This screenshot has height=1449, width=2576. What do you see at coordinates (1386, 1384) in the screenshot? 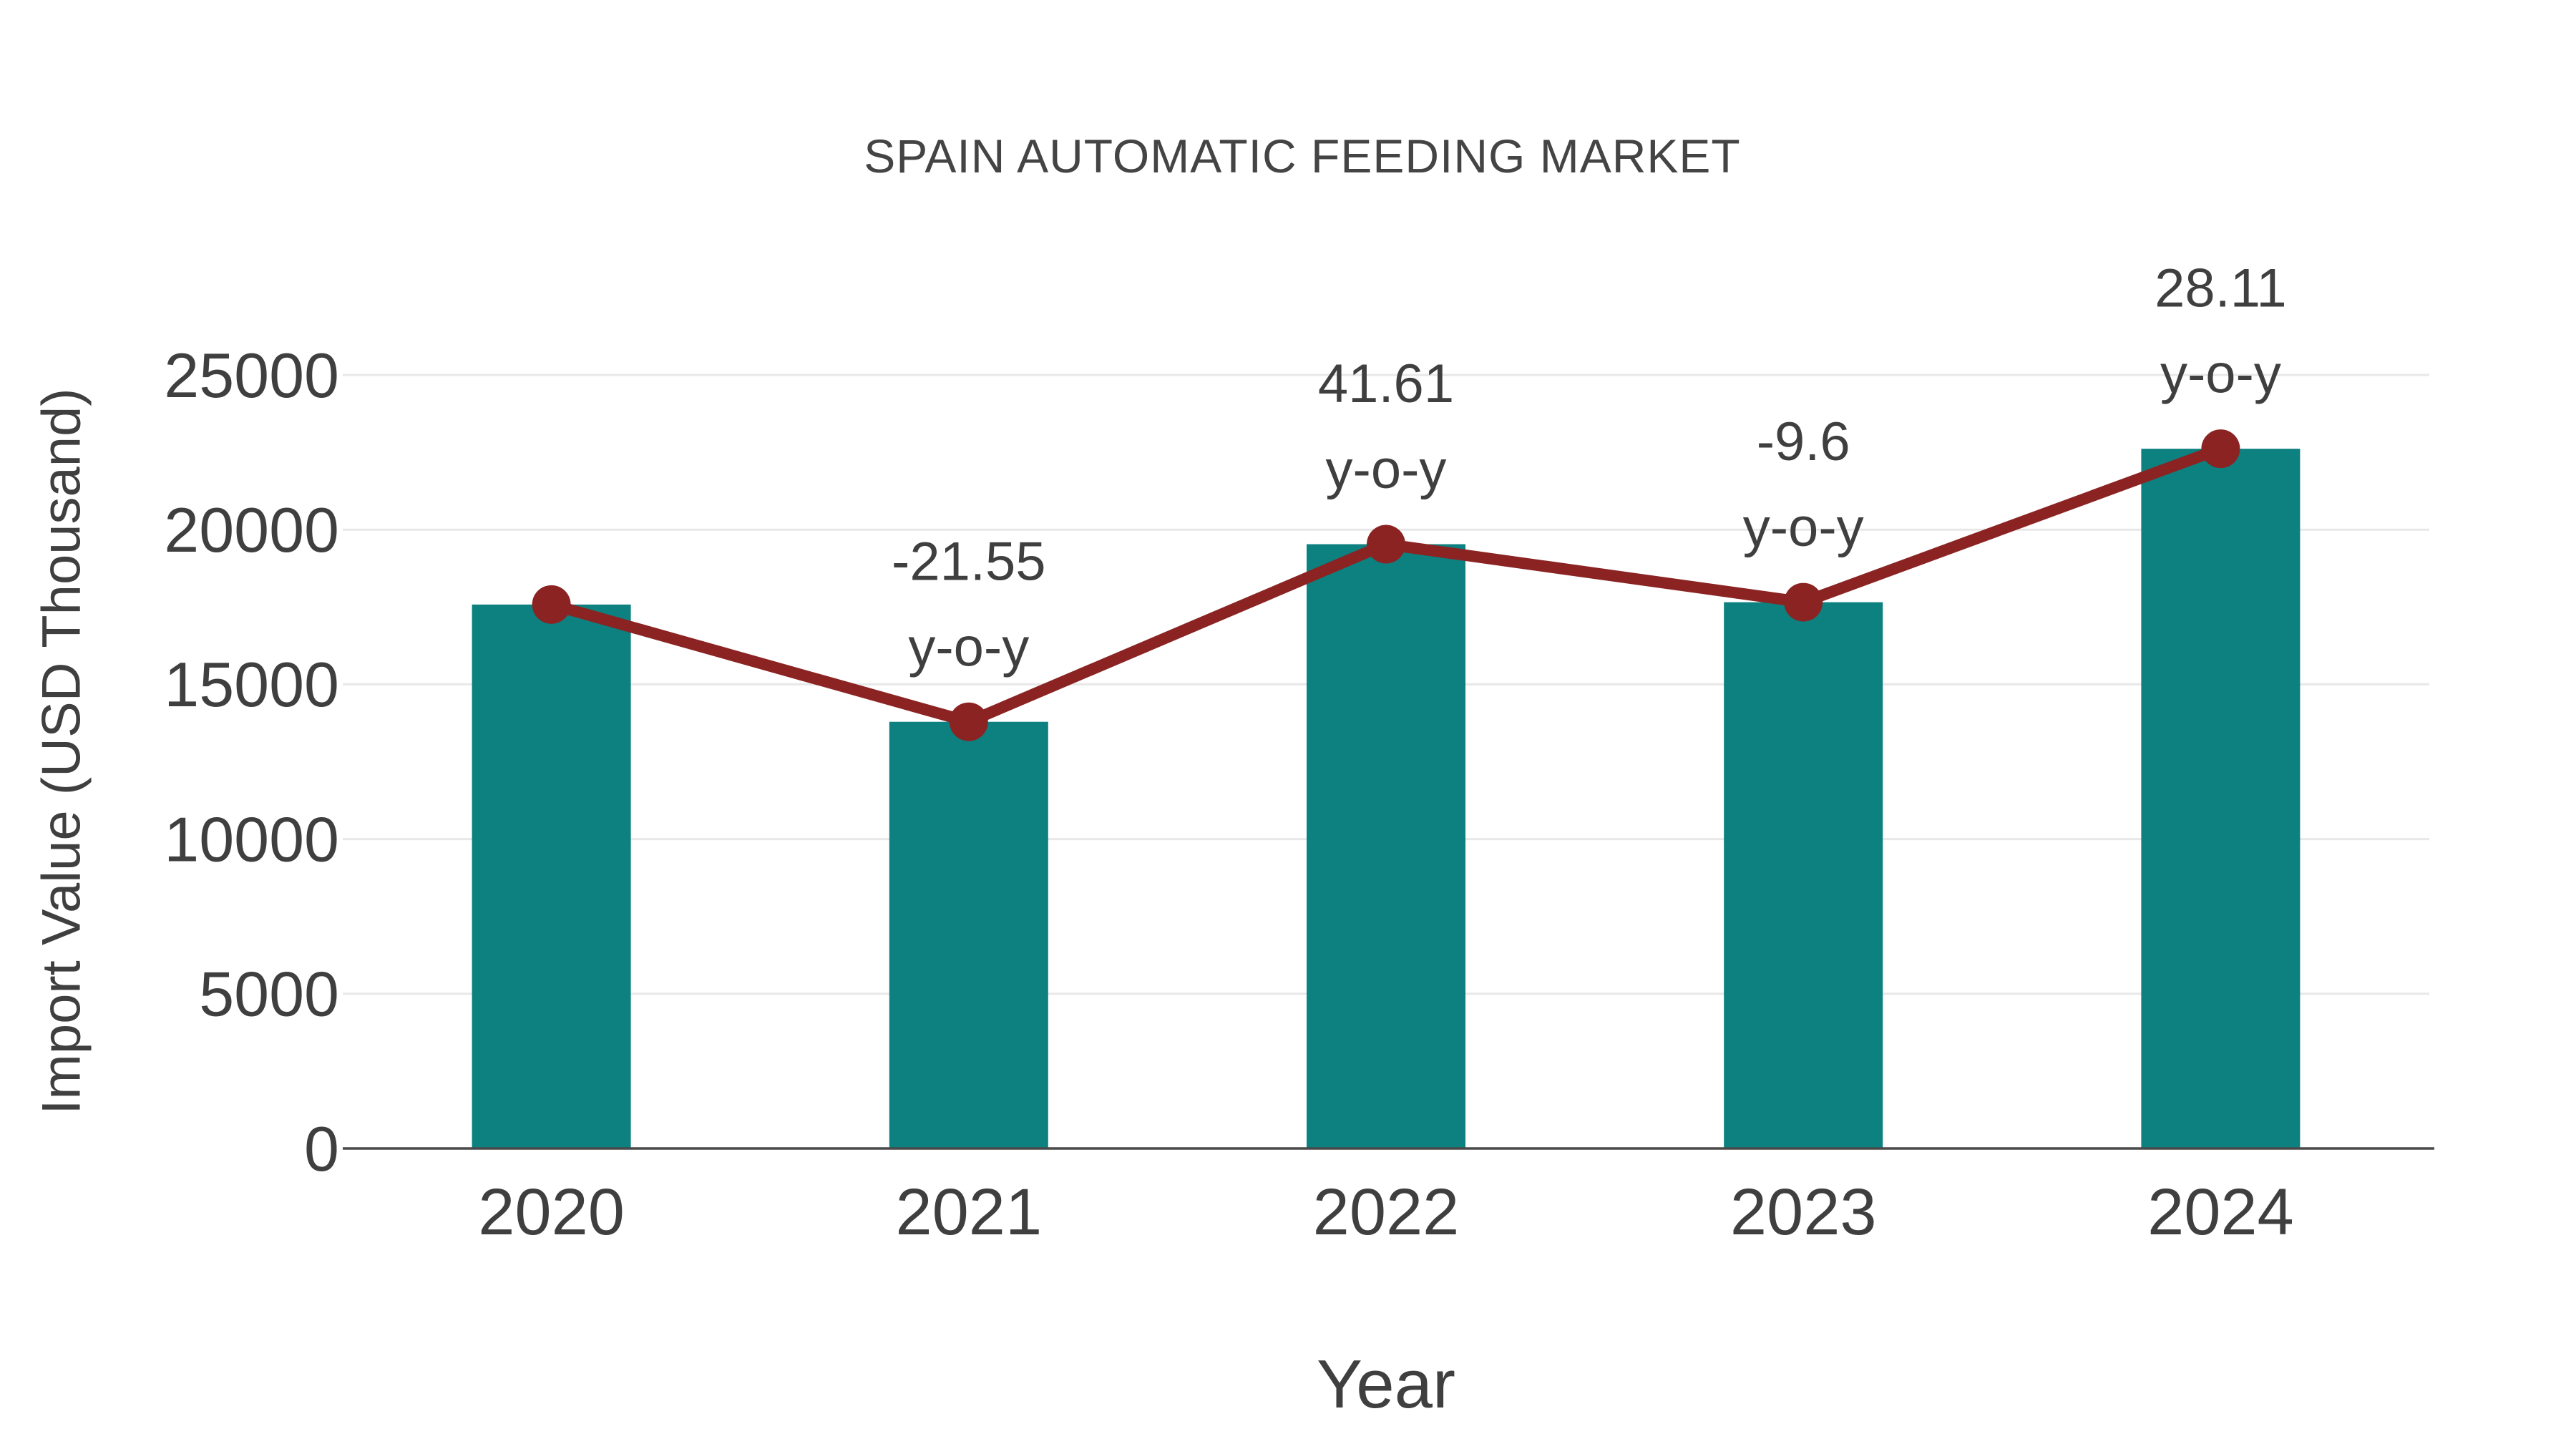
I see `x-axis-title: Year` at bounding box center [1386, 1384].